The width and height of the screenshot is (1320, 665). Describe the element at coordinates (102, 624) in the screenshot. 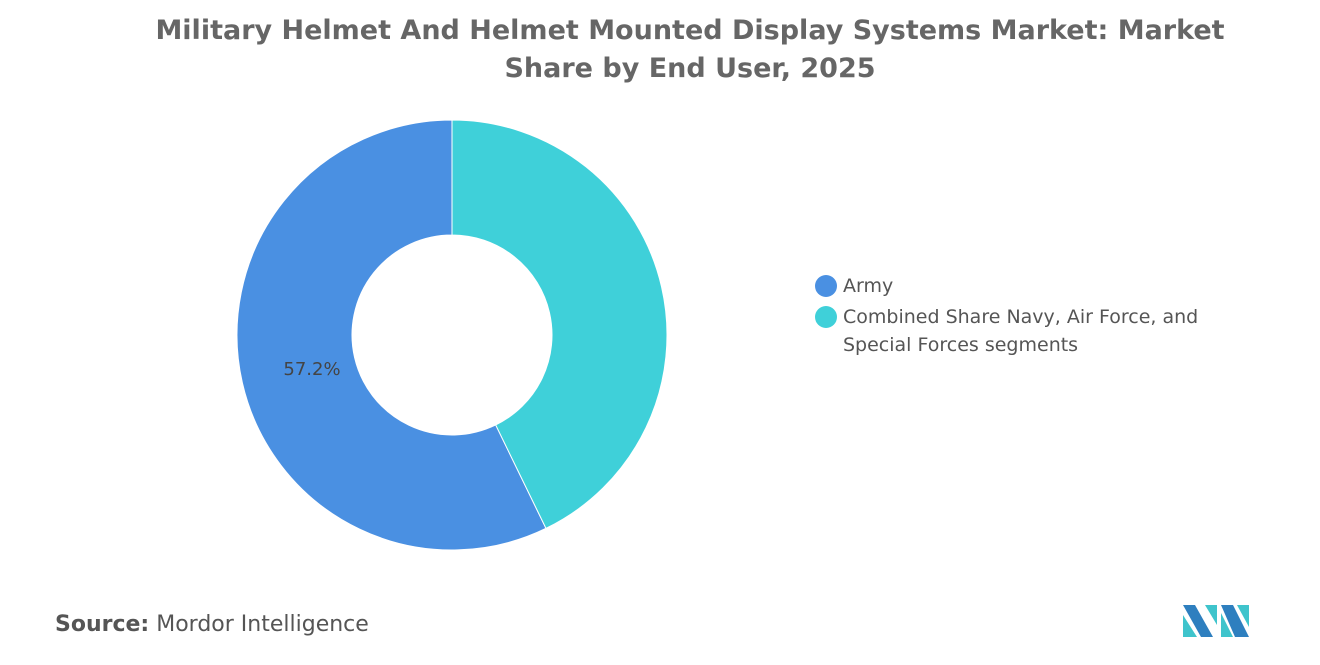

I see `source-label: Source:` at that location.